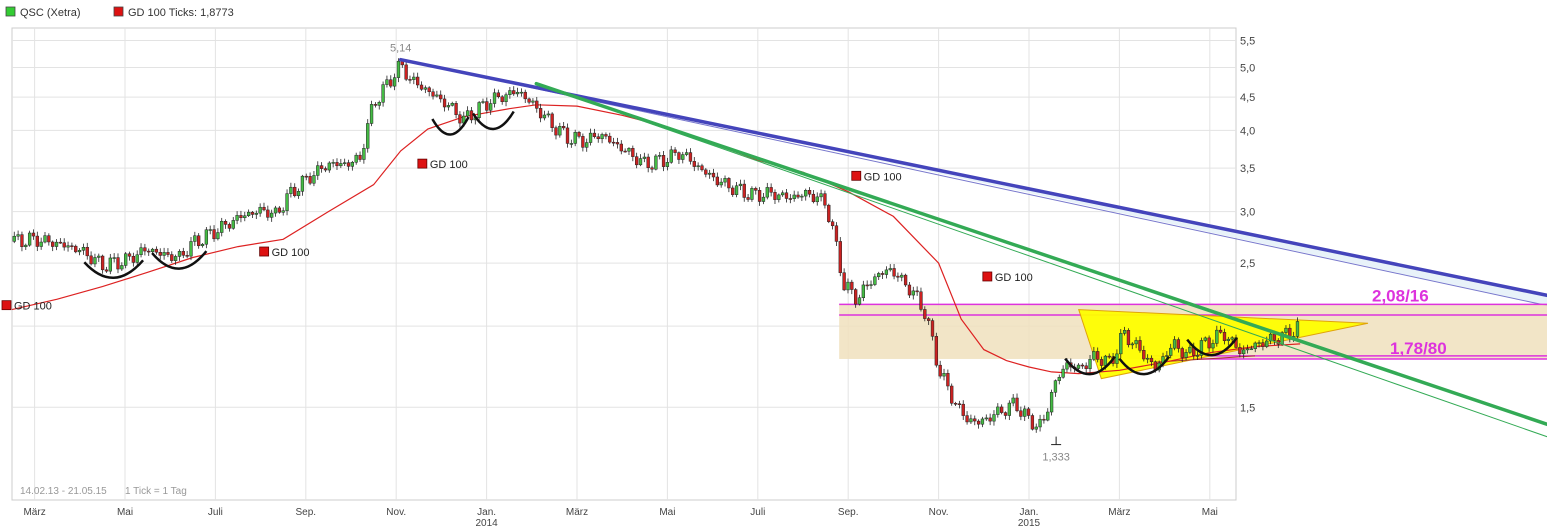 This screenshot has width=1547, height=532. I want to click on y-tick-label: 4,5, so click(1247, 98).